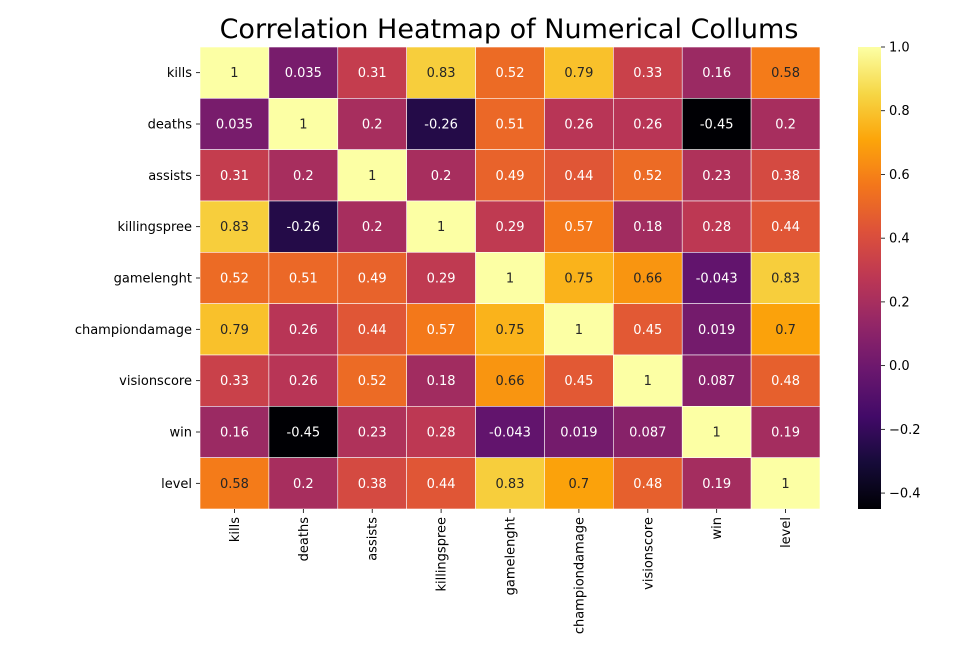  Describe the element at coordinates (179, 73) in the screenshot. I see `row-tick-label-kills: kills` at that location.